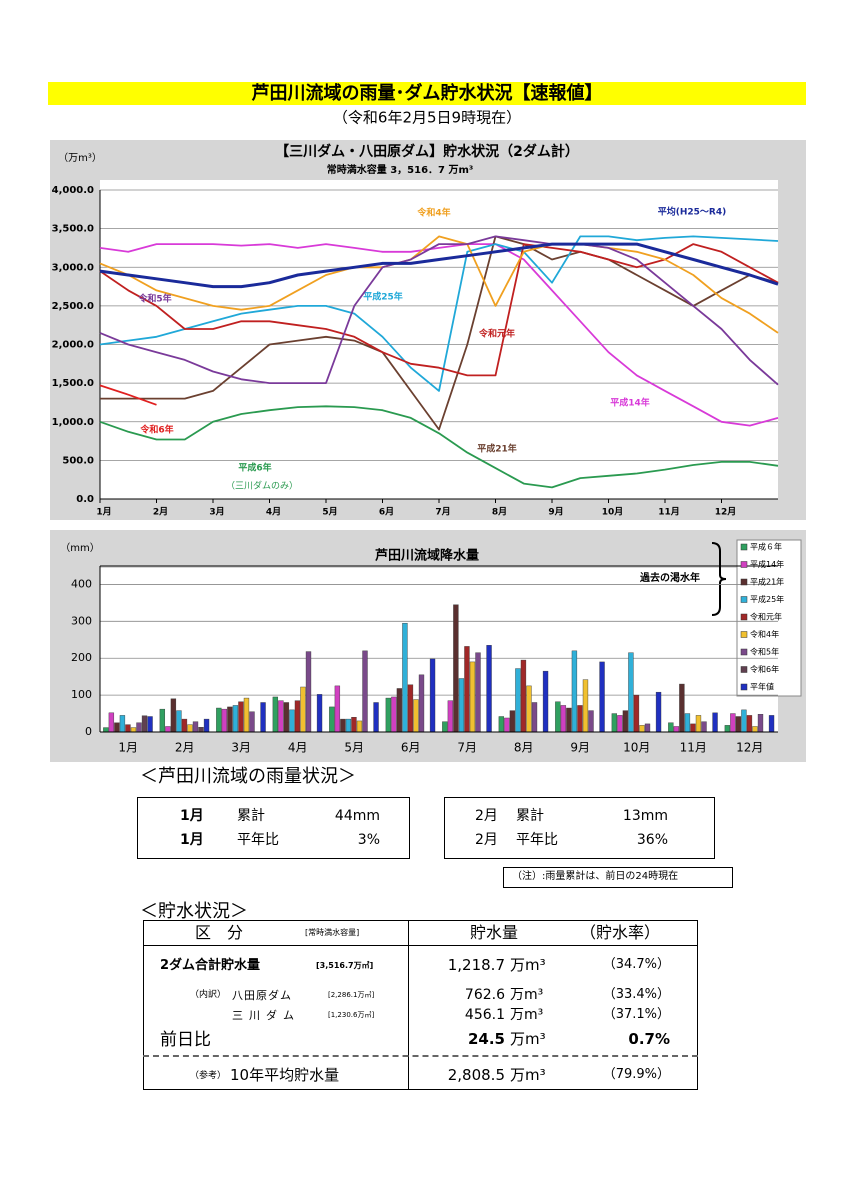 This screenshot has height=1200, width=849. What do you see at coordinates (744, 687) in the screenshot?
I see `legend-swatch` at bounding box center [744, 687].